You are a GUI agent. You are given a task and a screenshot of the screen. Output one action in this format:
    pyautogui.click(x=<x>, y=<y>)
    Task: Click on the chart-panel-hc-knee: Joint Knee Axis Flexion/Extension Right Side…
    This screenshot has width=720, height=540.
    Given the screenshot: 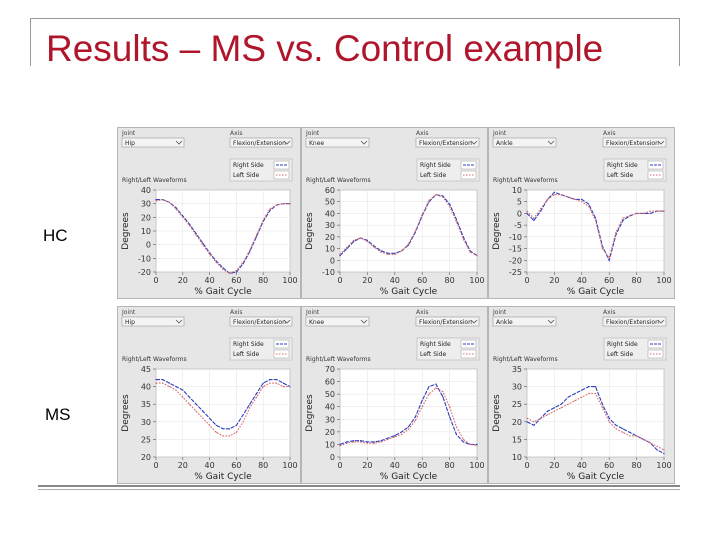 What is the action you would take?
    pyautogui.click(x=394, y=213)
    